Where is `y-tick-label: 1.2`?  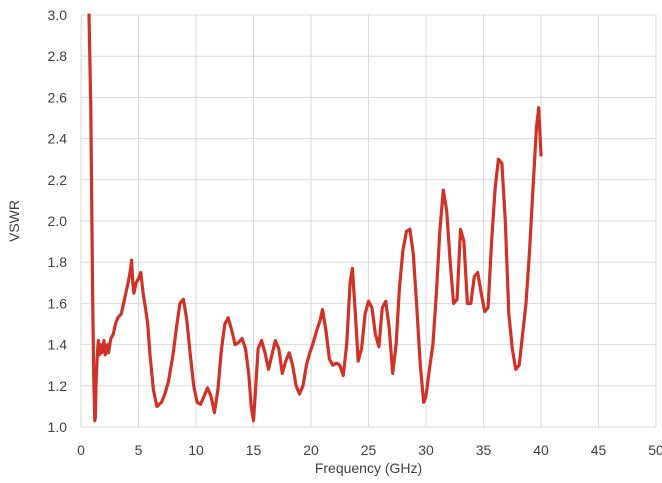 y-tick-label: 1.2 is located at coordinates (58, 386).